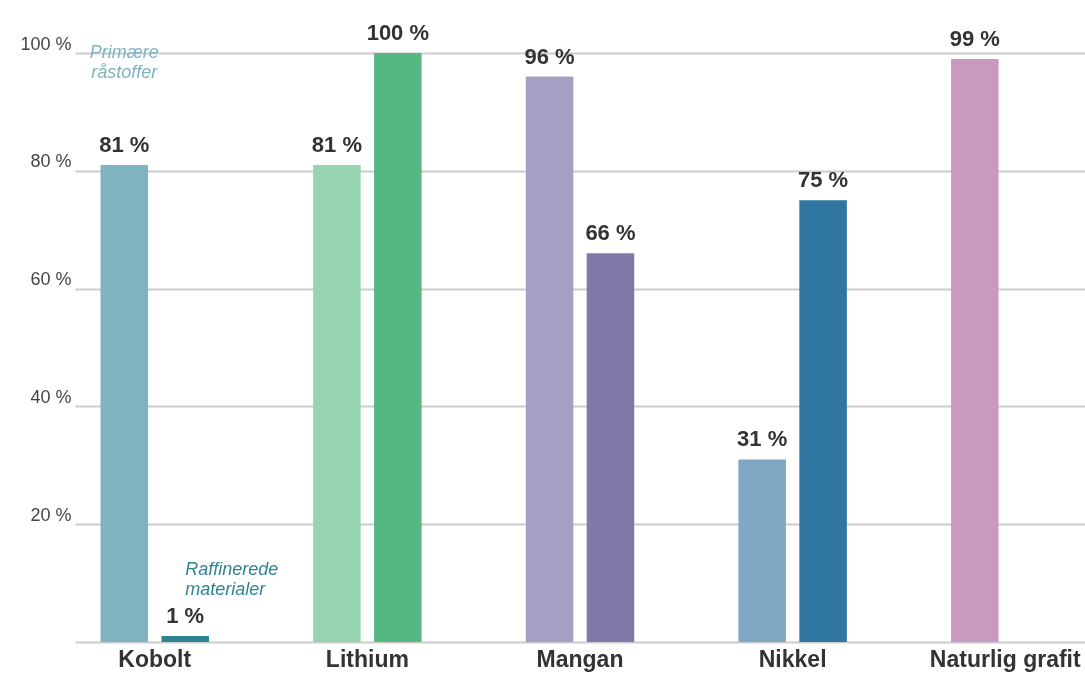 This screenshot has width=1085, height=686. I want to click on x-tick-label: Kobolt, so click(155, 658).